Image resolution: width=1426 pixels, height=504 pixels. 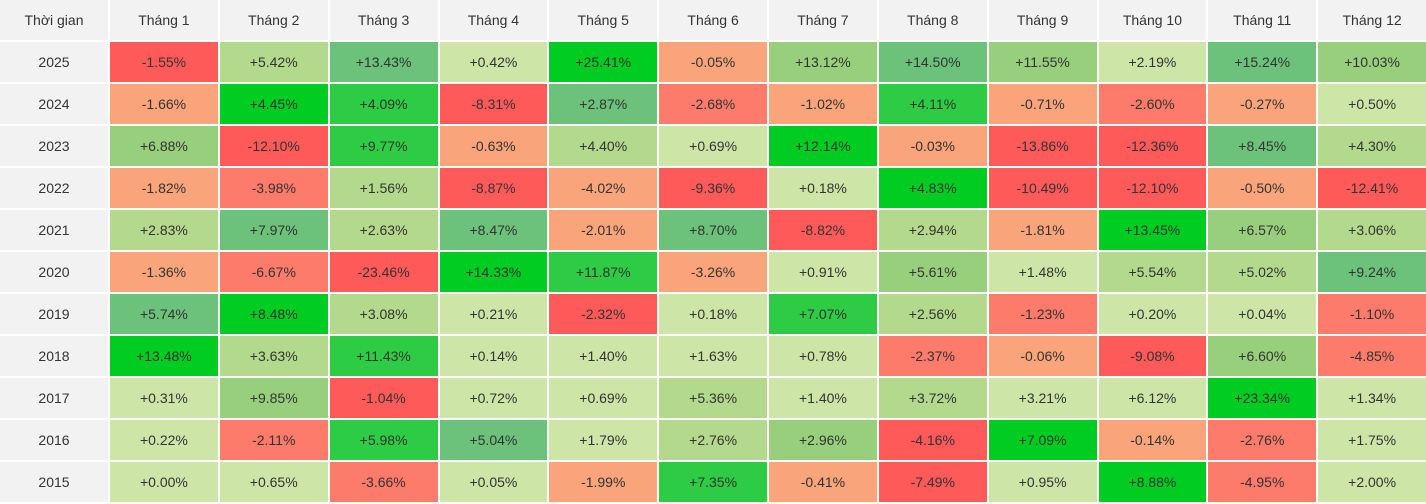 I want to click on return-cell: -0.05%, so click(x=713, y=62).